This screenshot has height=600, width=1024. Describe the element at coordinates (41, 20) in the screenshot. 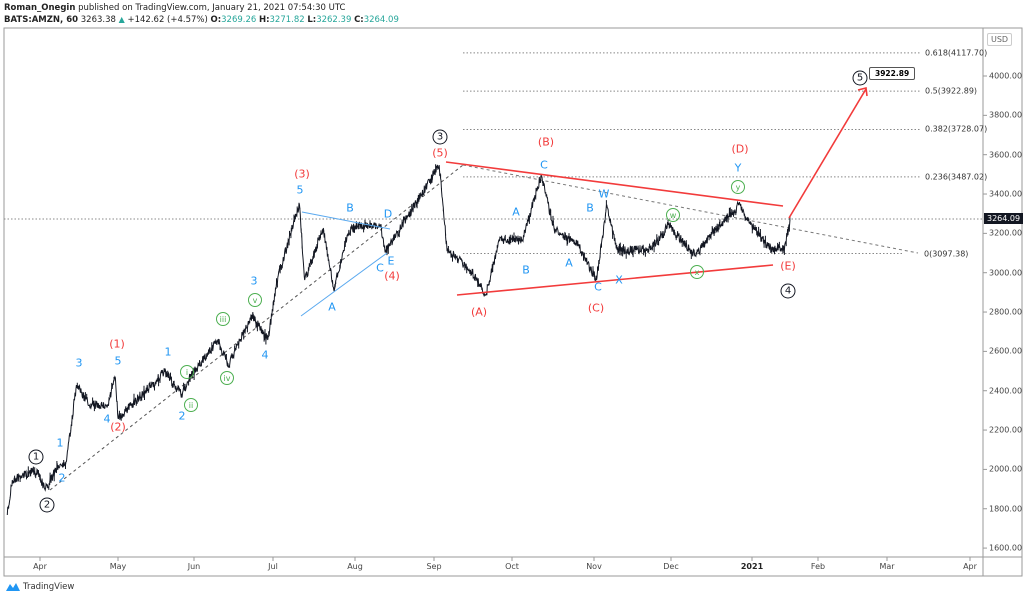

I see `symbol-name: BATS:AMZN, 60` at that location.